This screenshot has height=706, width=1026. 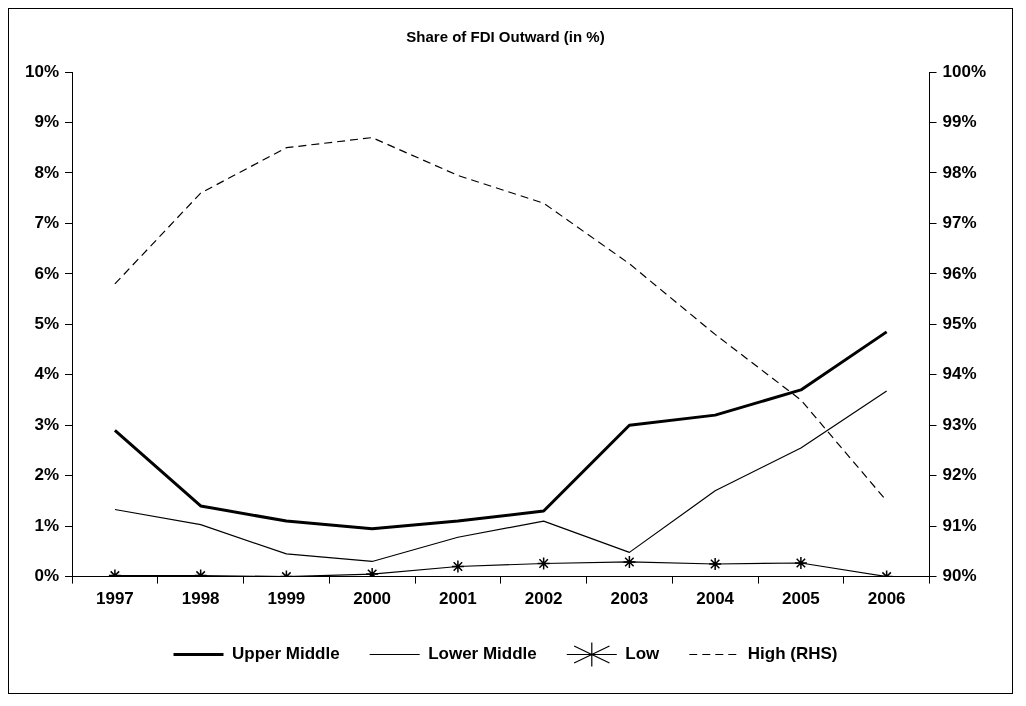 I want to click on y2-tick-label: 96%, so click(x=959, y=273).